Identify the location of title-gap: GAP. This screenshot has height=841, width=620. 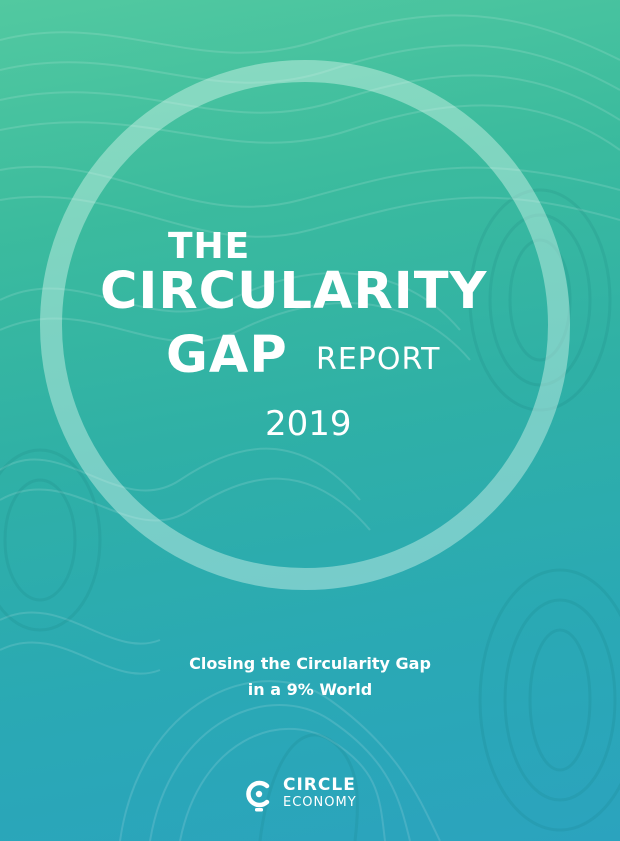
(227, 355).